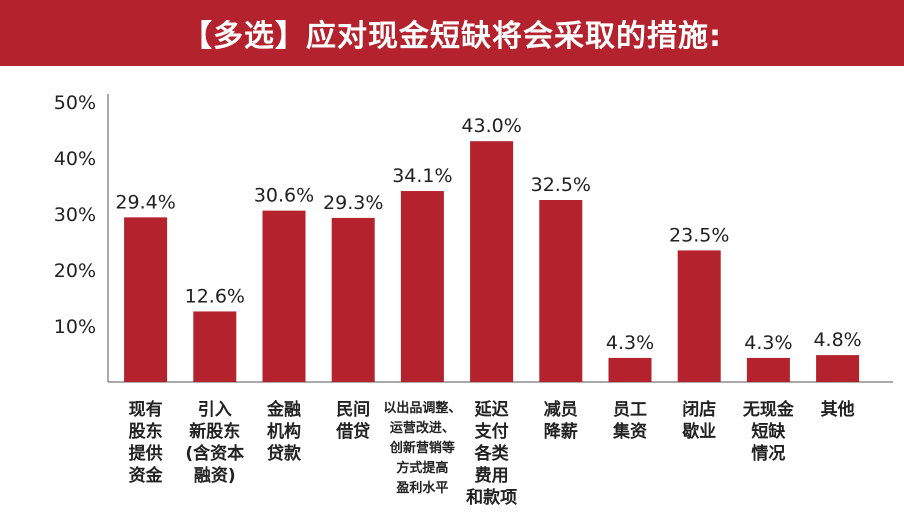  I want to click on value-label: 29.4%, so click(145, 202).